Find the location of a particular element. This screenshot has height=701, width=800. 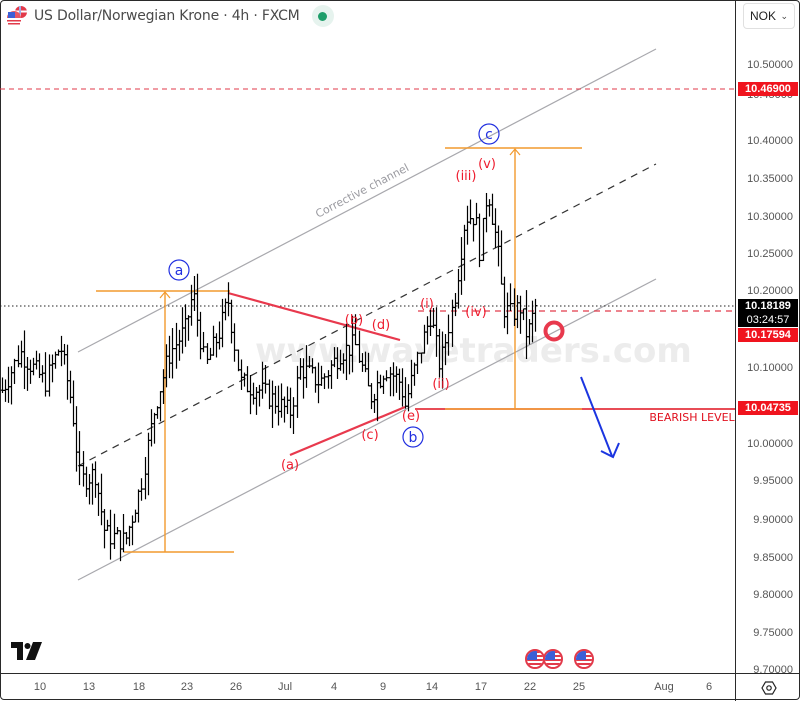

price-tick: 9.95000 is located at coordinates (773, 481).